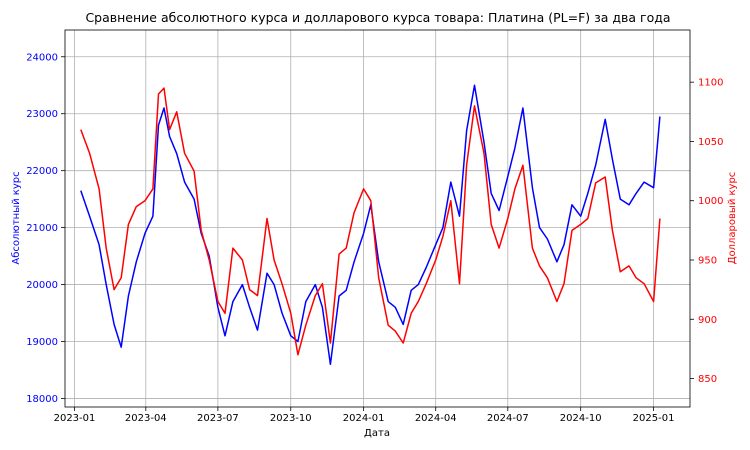 This screenshot has height=450, width=750. I want to click on x-tick-label: 2025-01, so click(654, 418).